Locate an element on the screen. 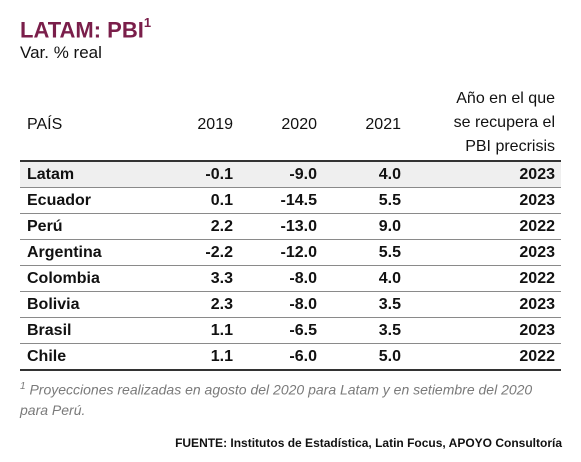  table-row: Chile 1.1 -6.0 5.0 2022 is located at coordinates (290, 357).